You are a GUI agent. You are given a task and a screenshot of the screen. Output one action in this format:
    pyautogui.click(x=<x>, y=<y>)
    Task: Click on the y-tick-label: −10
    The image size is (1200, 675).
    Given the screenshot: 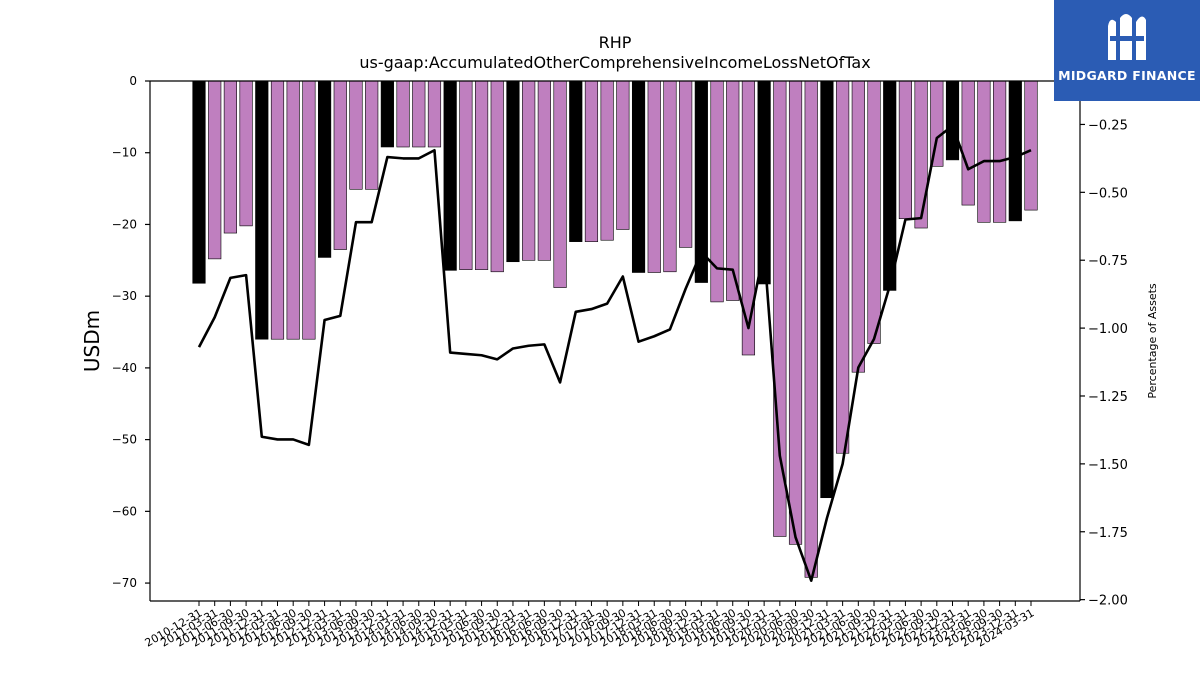 What is the action you would take?
    pyautogui.click(x=124, y=153)
    